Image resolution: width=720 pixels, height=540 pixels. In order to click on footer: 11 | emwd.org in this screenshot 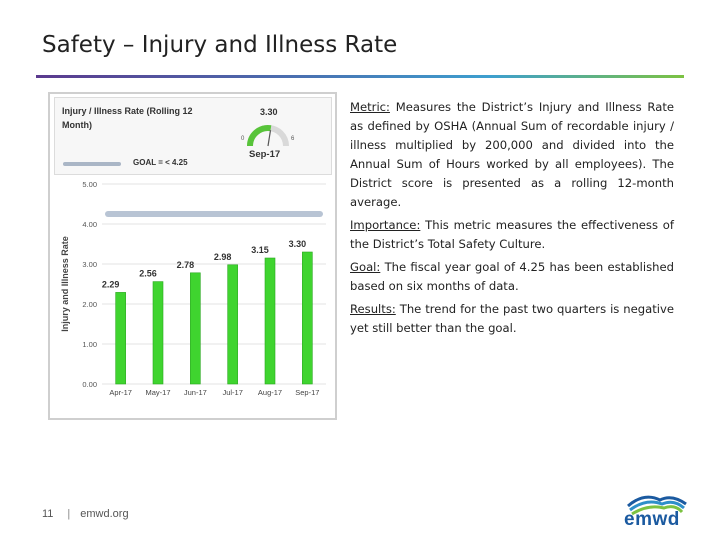, I will do `click(85, 514)`.